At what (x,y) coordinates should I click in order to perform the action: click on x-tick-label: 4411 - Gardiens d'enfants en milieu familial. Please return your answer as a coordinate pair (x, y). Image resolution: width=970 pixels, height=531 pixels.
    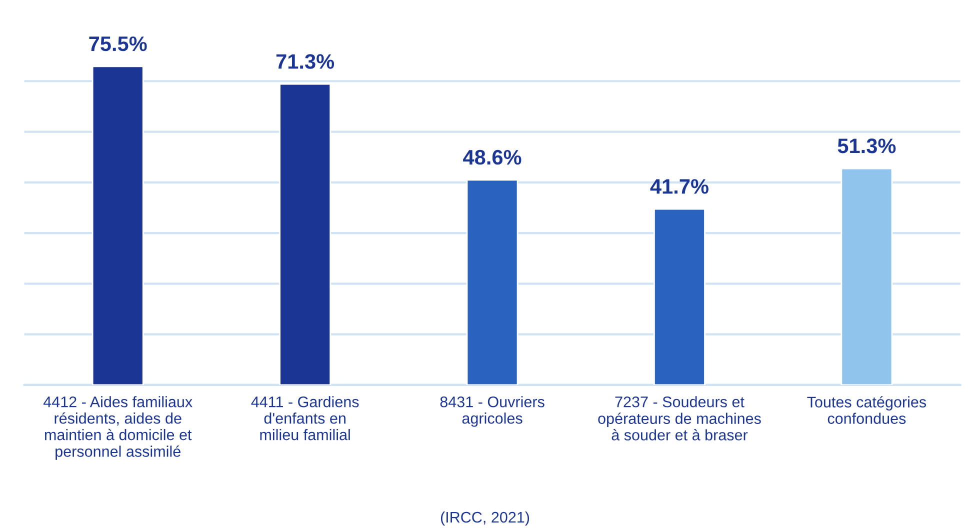
    Looking at the image, I should click on (305, 418).